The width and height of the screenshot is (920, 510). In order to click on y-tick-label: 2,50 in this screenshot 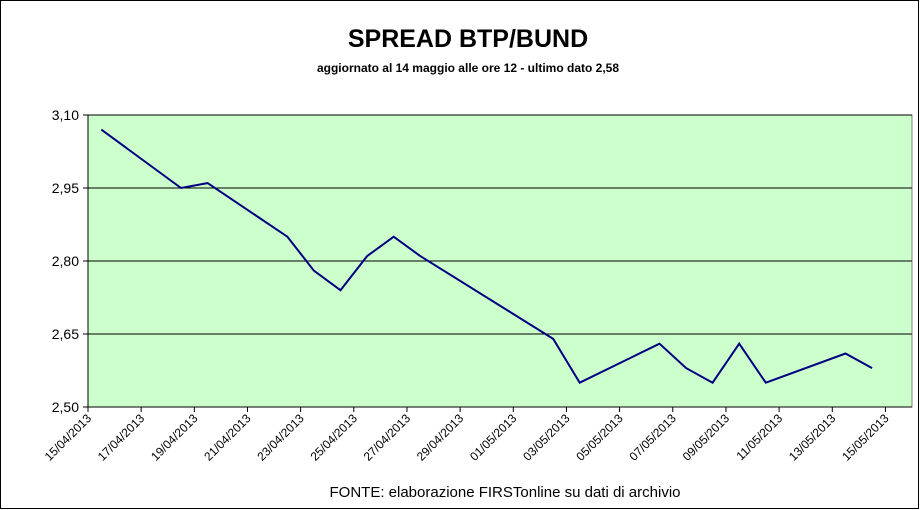, I will do `click(65, 407)`.